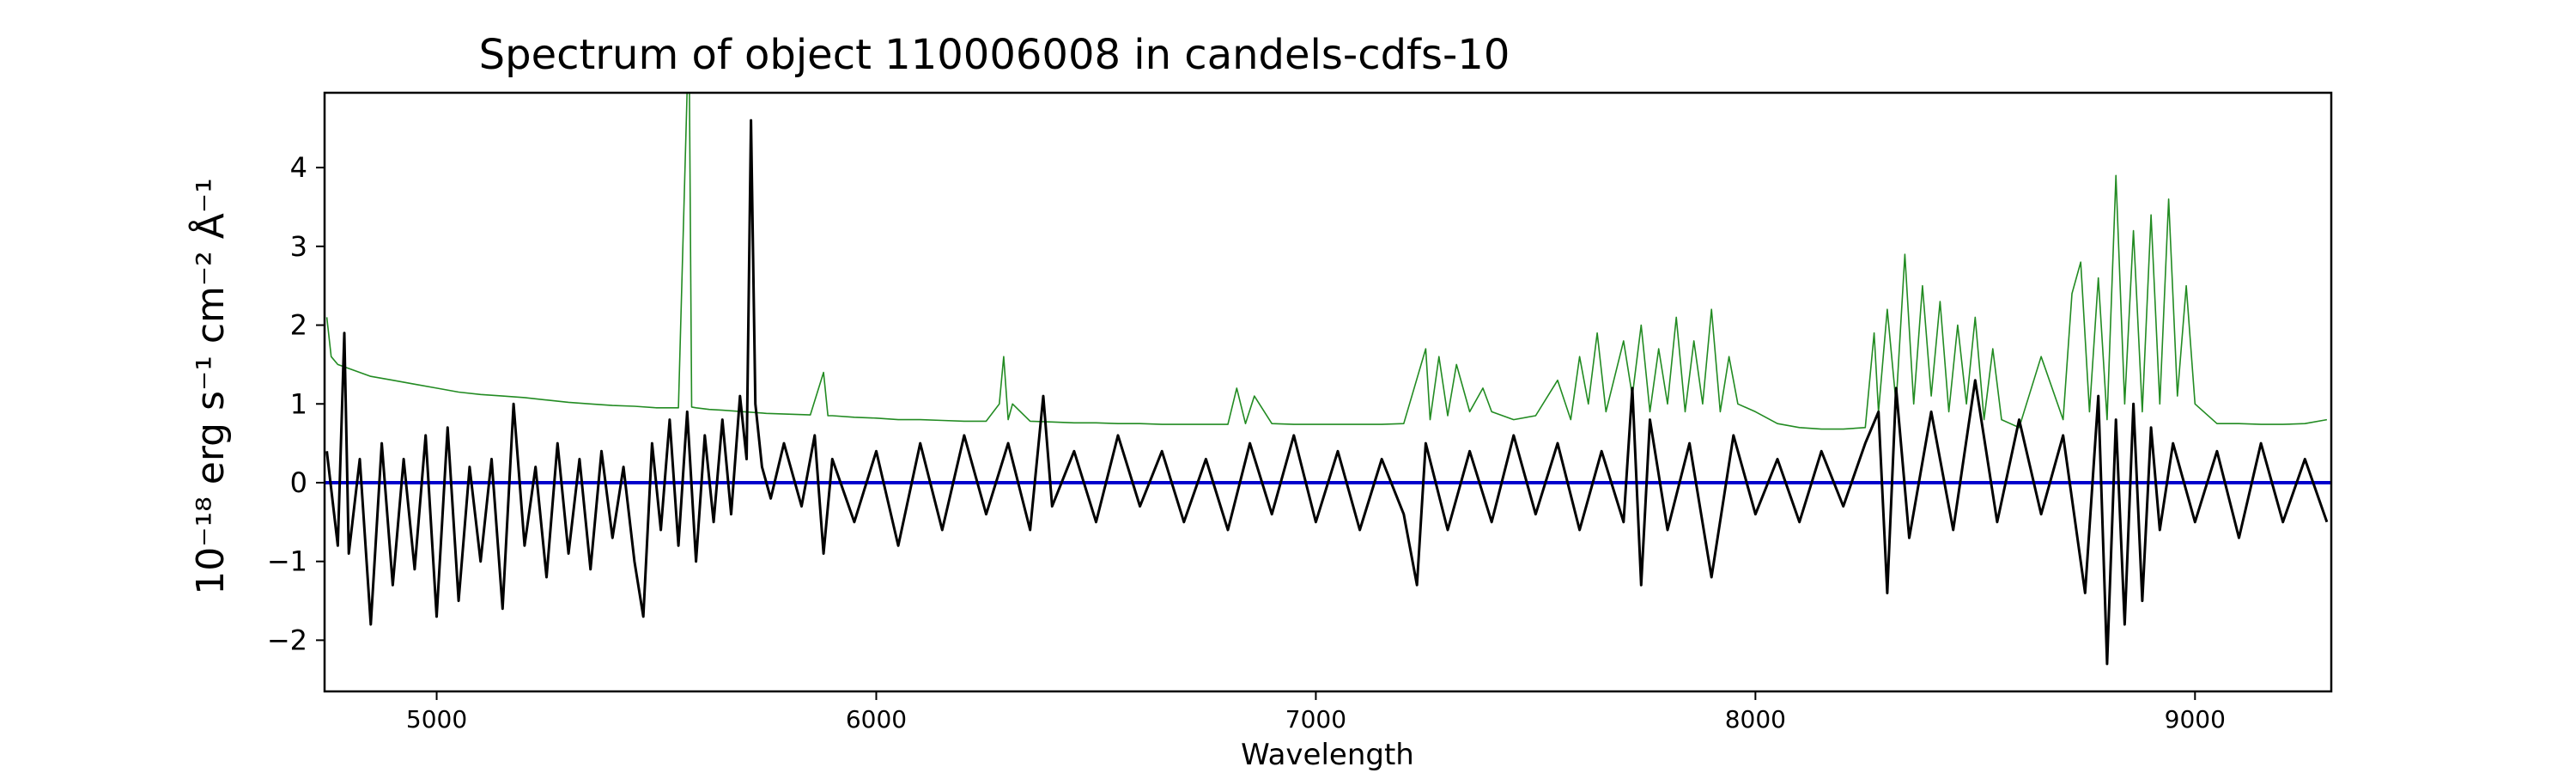 This screenshot has width=2576, height=773. I want to click on y-tick-label: 0, so click(298, 483).